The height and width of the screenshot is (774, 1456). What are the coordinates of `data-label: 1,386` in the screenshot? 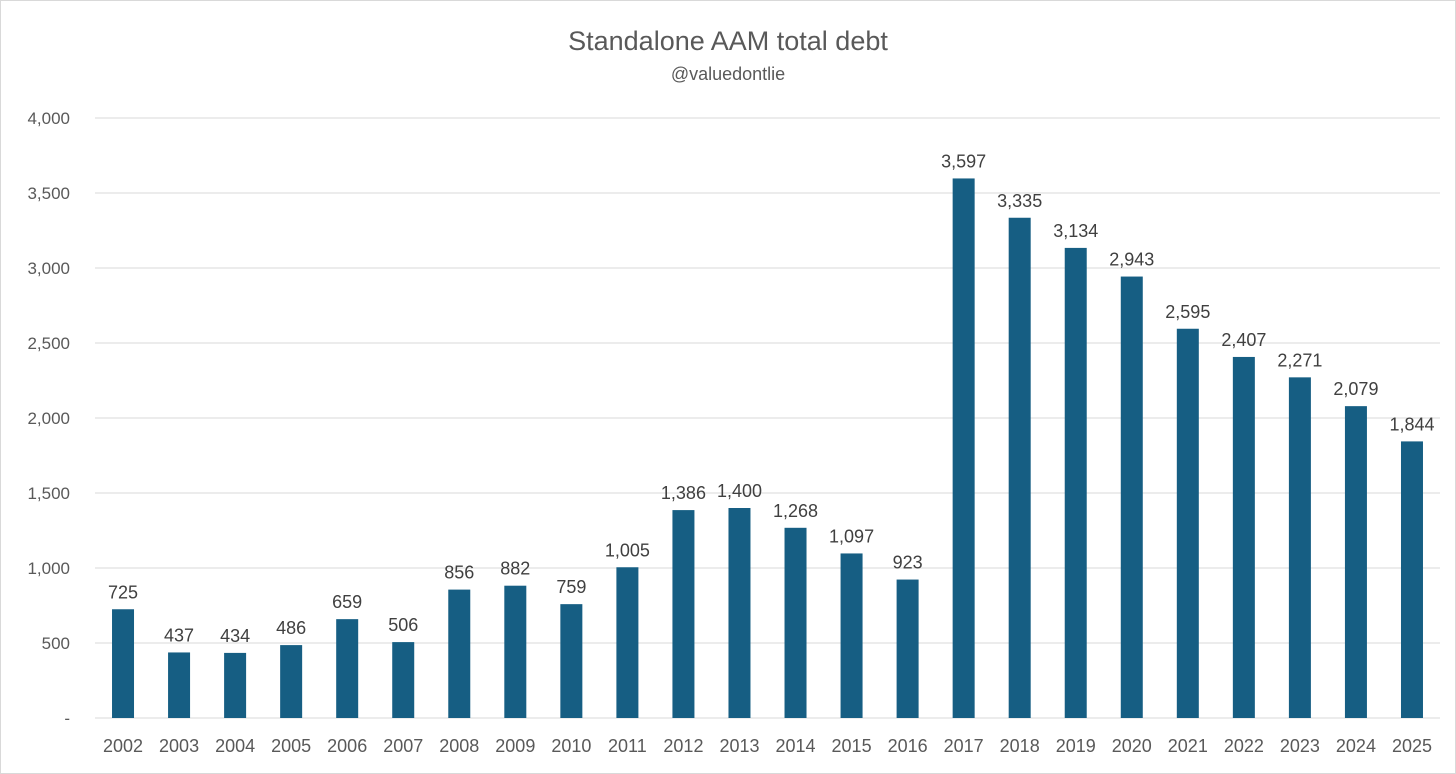 It's located at (683, 493).